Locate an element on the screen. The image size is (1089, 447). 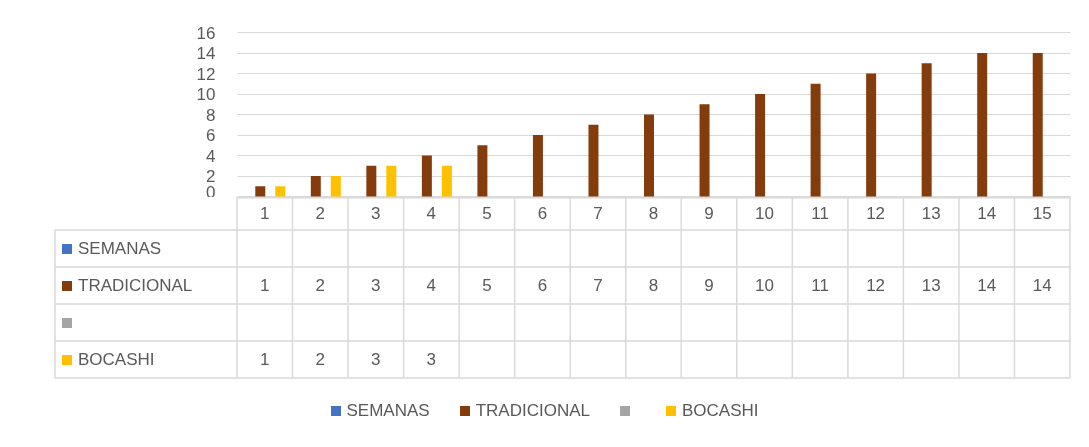
x-tick-label: 6 is located at coordinates (542, 214).